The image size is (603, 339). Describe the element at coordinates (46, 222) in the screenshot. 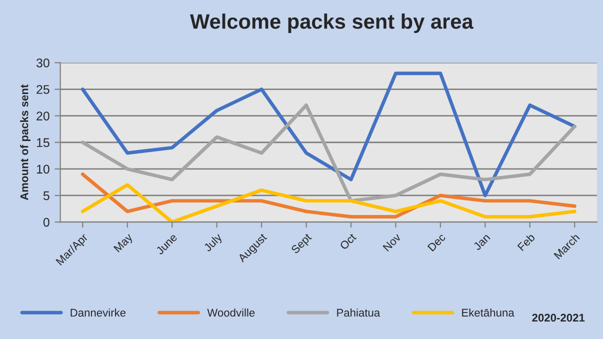

I see `y-tick-label: 0` at that location.